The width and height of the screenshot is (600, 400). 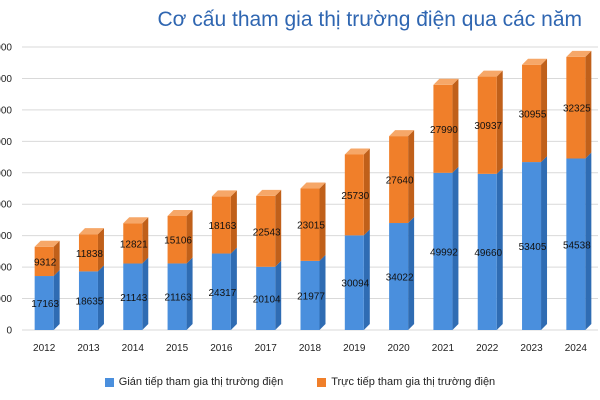 I want to click on data-label: 23015, so click(x=311, y=226).